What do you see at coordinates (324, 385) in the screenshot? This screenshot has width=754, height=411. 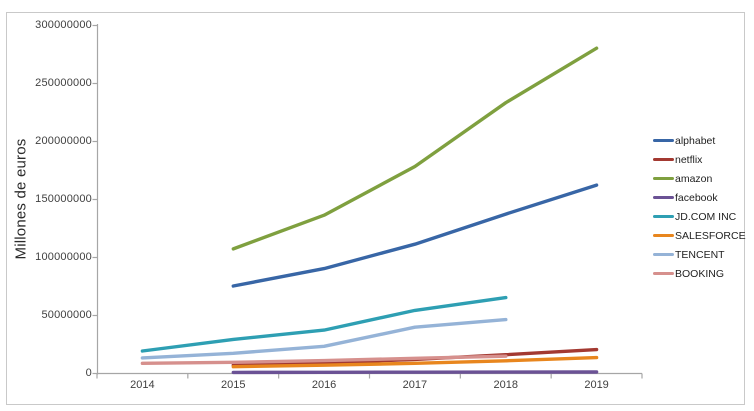 I see `x-axis-label: 2016` at bounding box center [324, 385].